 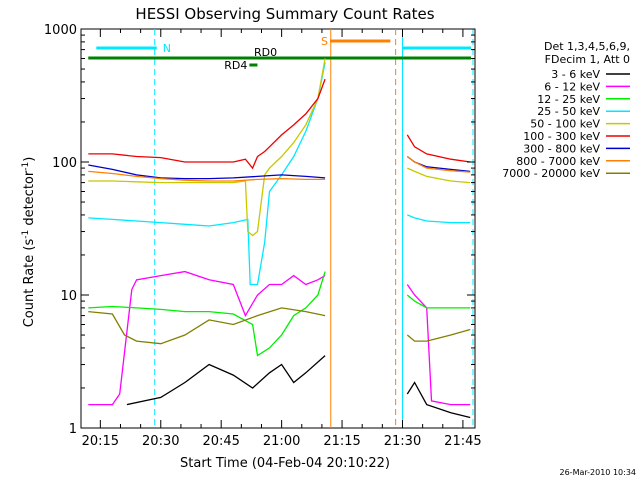 What do you see at coordinates (285, 463) in the screenshot?
I see `x-axis-label: Start Time (04-Feb-04 20:10:22)` at bounding box center [285, 463].